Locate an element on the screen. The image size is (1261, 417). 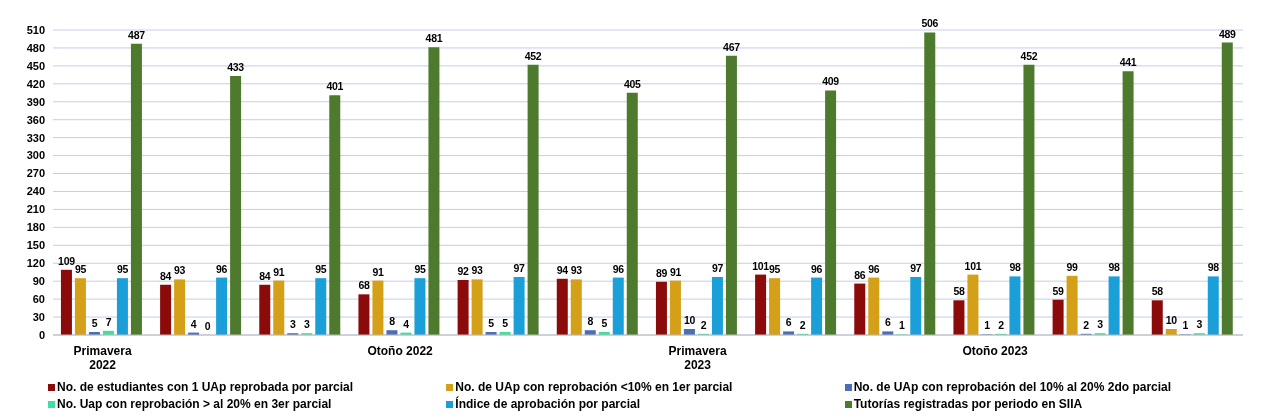
legend-label: Índice de aprobación por parcial is located at coordinates (548, 404).